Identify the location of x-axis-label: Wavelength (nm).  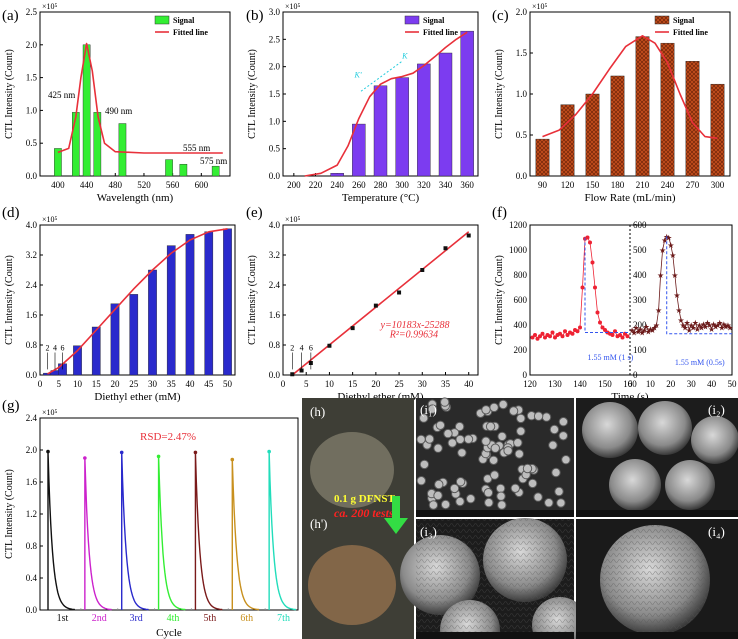
(135, 198).